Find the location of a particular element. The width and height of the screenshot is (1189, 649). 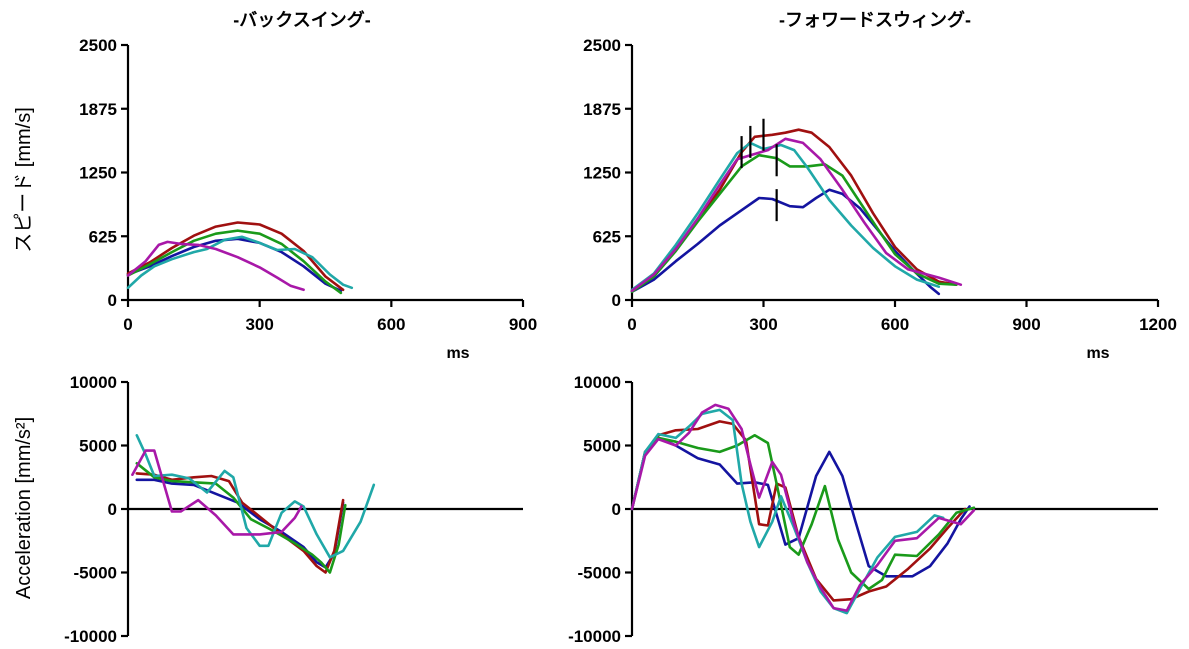

y-axis-title-speed: スピード [mm/s] is located at coordinates (24, 180).